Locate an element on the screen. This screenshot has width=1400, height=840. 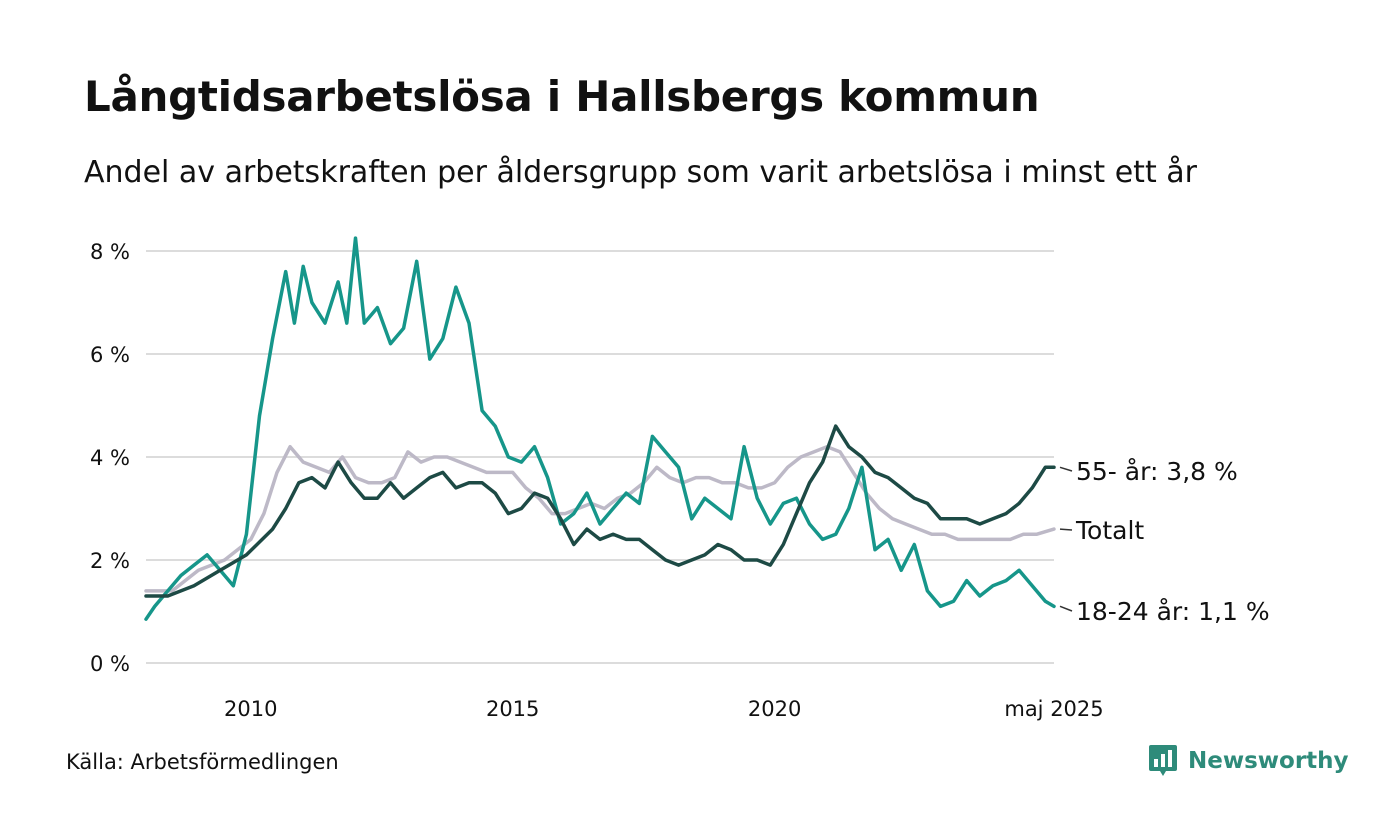
y-axis-ticks: 0 % 2 % 4 % 6 % 8 % is located at coordinates (110, 458).